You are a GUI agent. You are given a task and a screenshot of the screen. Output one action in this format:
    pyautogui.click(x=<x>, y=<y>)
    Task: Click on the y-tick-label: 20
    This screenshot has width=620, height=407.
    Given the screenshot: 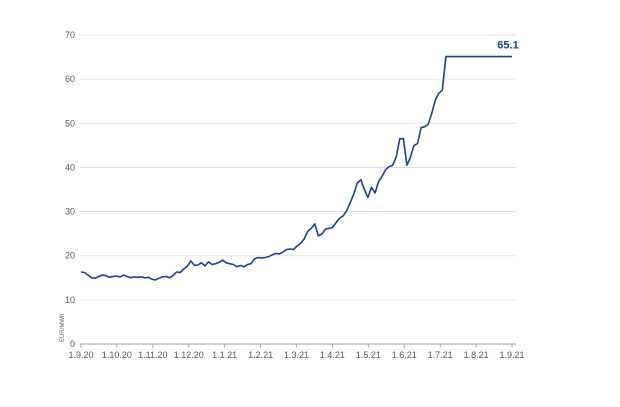 What is the action you would take?
    pyautogui.click(x=70, y=256)
    